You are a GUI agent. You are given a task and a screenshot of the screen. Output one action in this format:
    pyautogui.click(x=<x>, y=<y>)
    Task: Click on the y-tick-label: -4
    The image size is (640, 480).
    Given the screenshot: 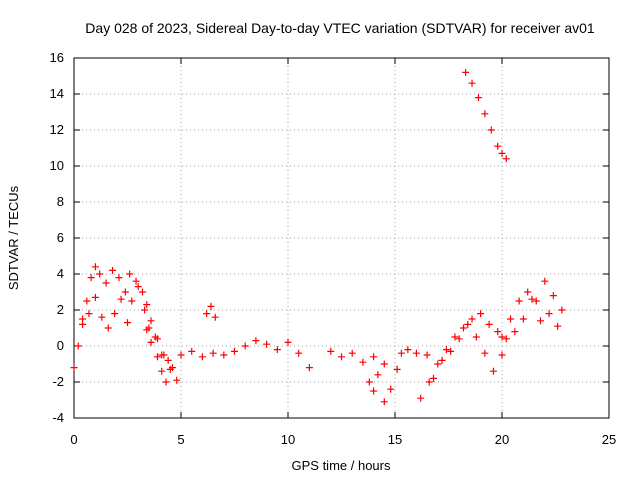 What is the action you would take?
    pyautogui.click(x=58, y=417)
    